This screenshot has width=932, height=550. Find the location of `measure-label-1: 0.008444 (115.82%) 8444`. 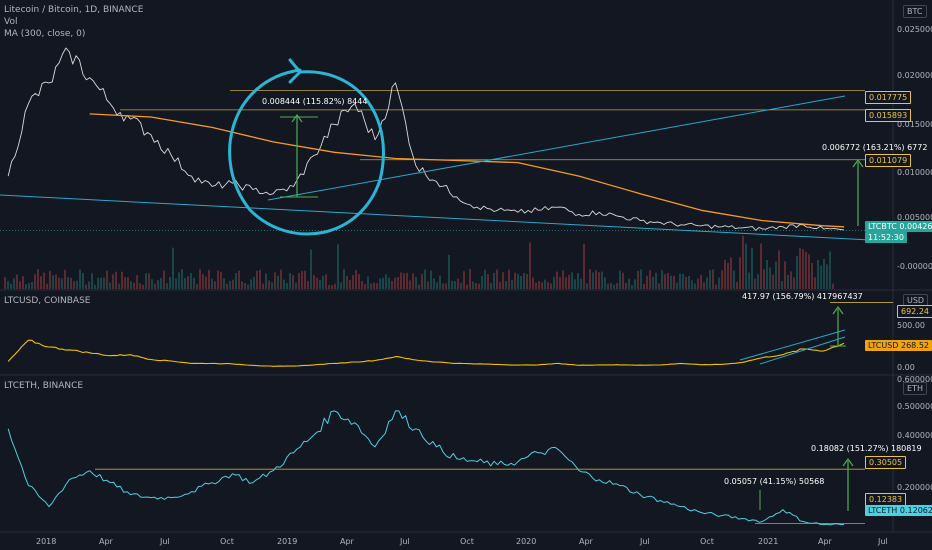

measure-label-1: 0.008444 (115.82%) 8444 is located at coordinates (315, 101).